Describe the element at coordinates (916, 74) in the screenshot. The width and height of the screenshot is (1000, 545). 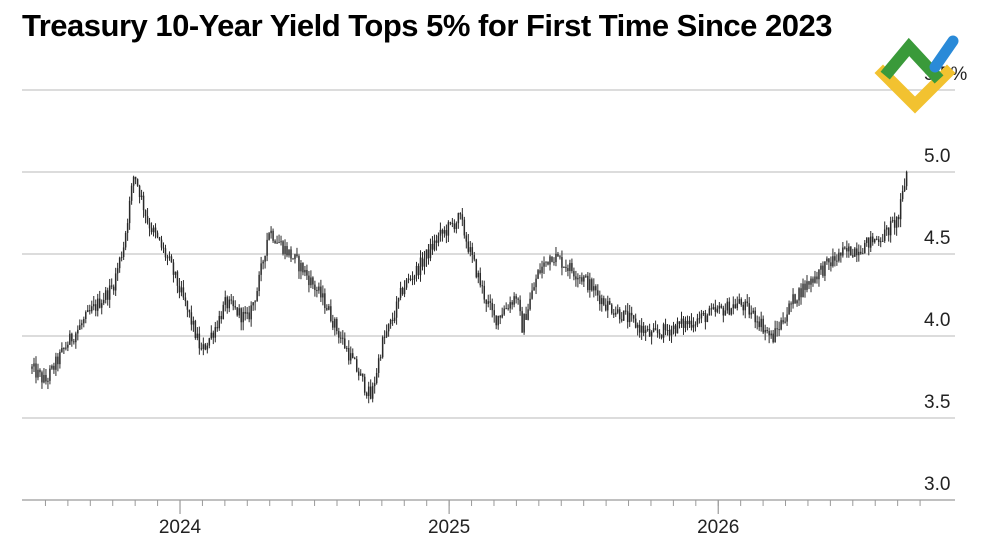
I see `brand-logo` at that location.